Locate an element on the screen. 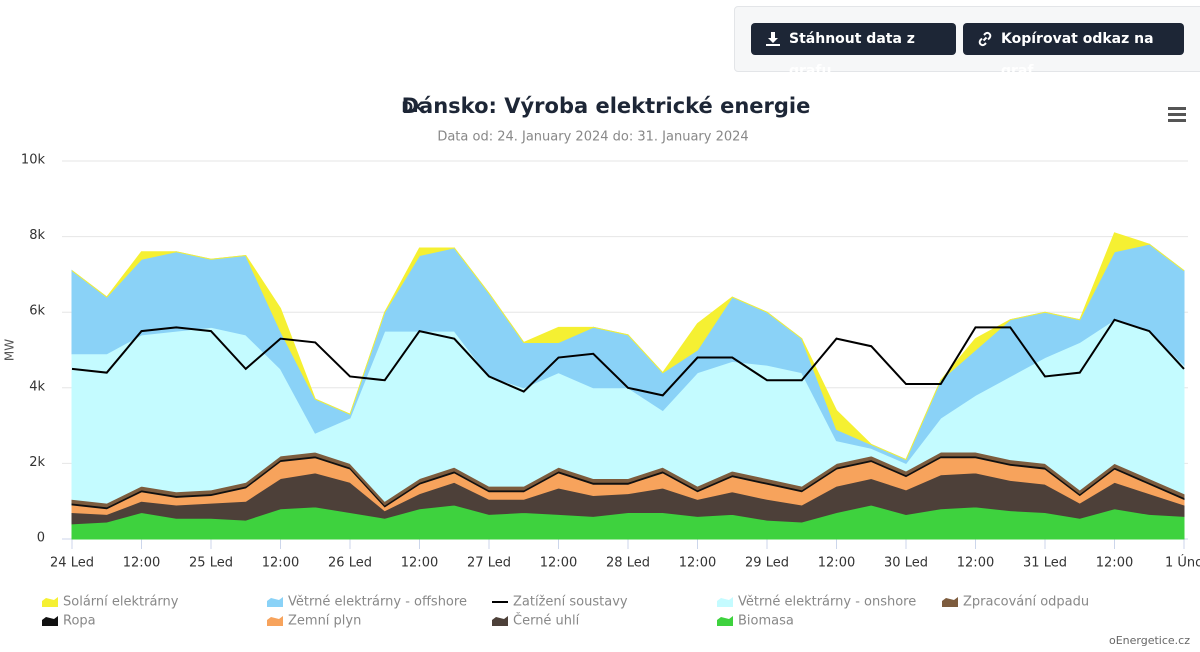 The image size is (1200, 652). y-tick-label: 6k is located at coordinates (37, 311).